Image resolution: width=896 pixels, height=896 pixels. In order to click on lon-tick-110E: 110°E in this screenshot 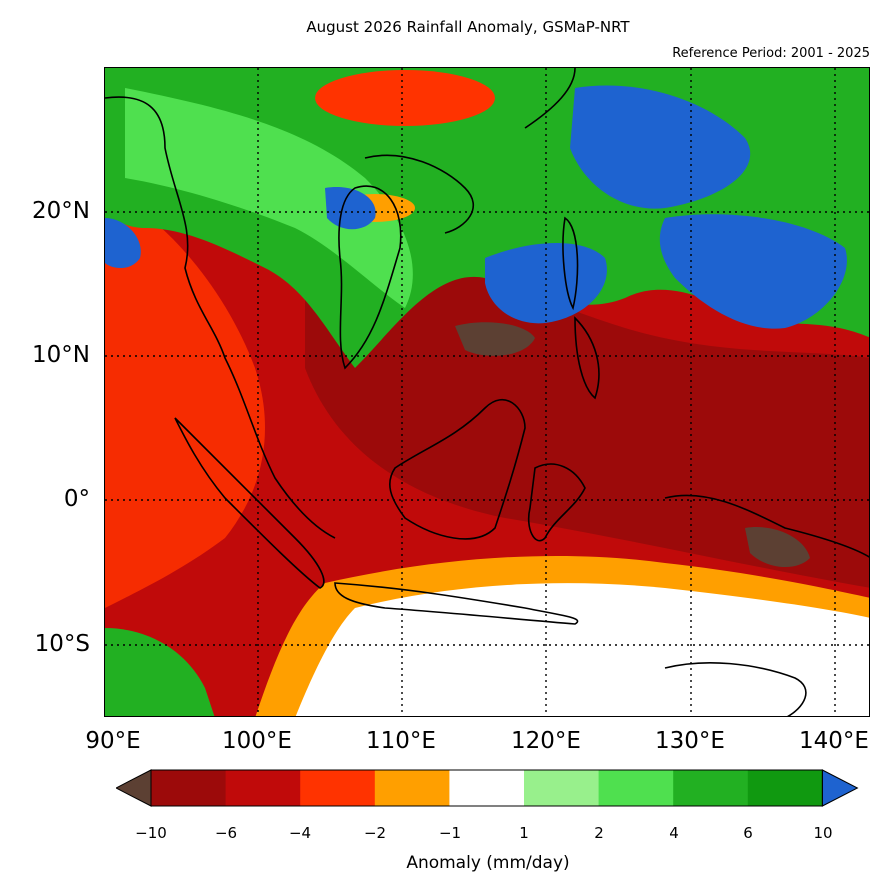, I will do `click(401, 741)`.